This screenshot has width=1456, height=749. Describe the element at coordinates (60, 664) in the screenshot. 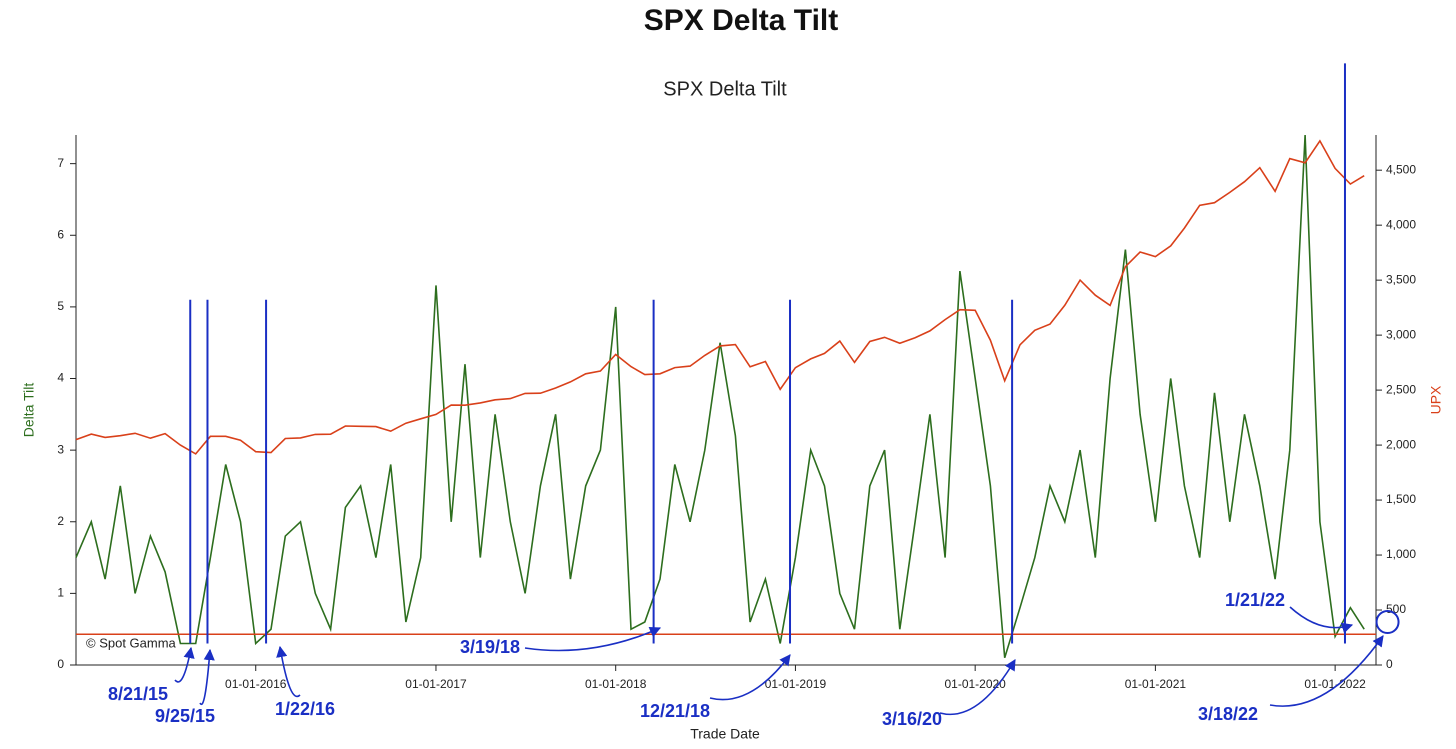

I see `y-tick-label: 0` at that location.